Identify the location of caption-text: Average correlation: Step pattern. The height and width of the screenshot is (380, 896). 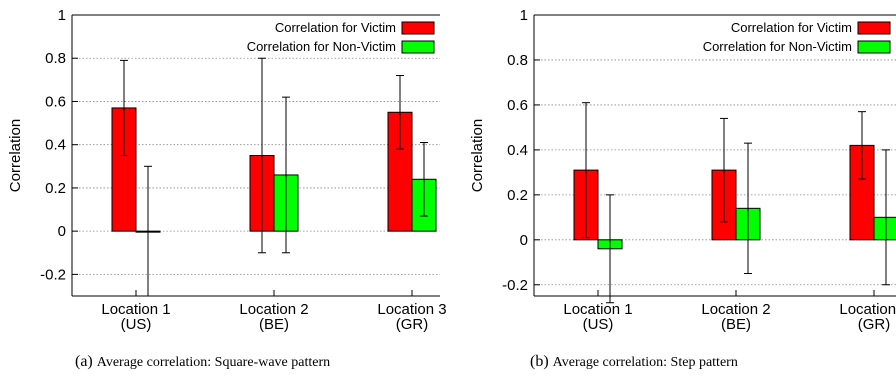
(645, 362).